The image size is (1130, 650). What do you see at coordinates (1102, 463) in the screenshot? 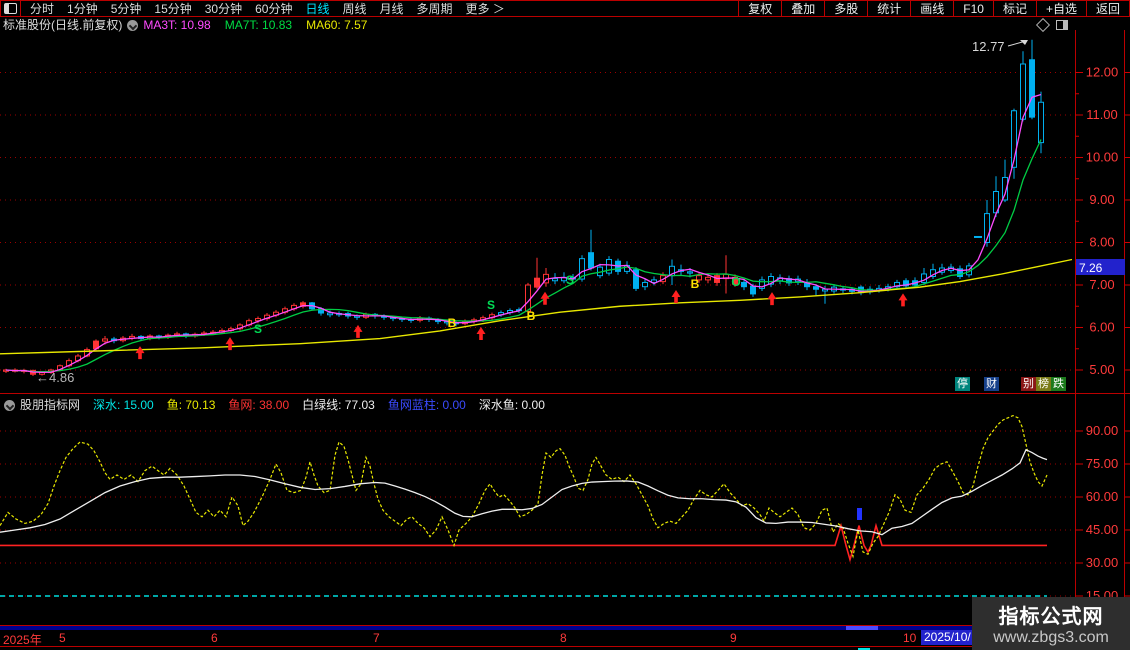
I see `svg-text: 75.00` at bounding box center [1102, 463].